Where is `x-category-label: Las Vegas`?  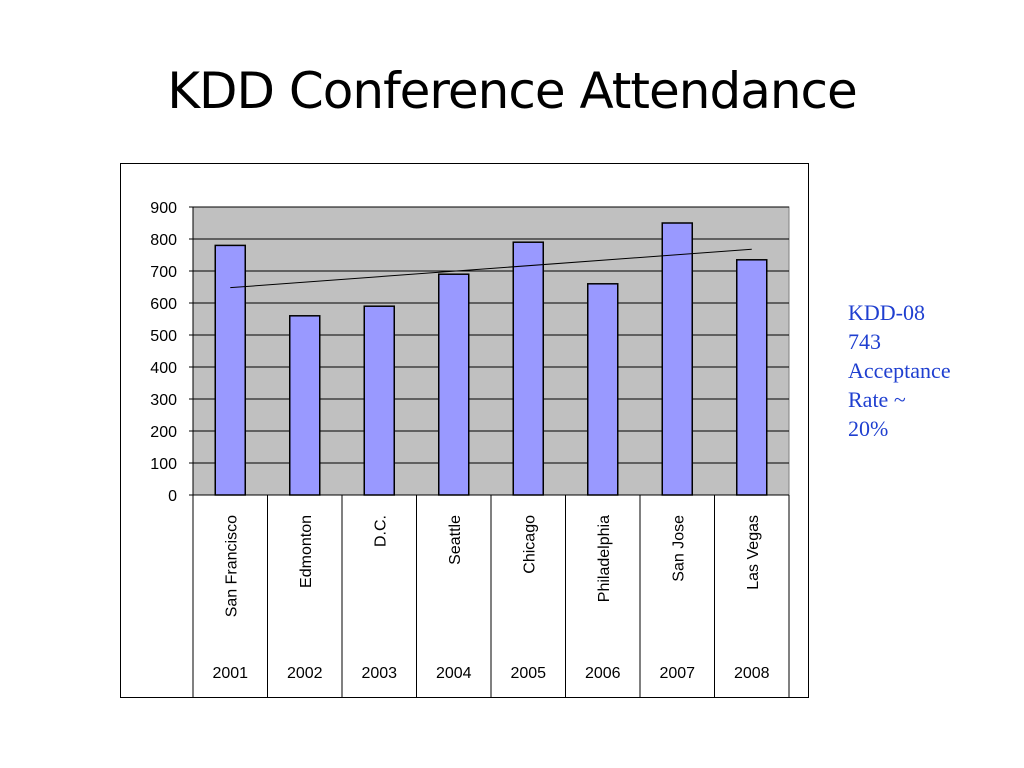
x-category-label: Las Vegas is located at coordinates (753, 552).